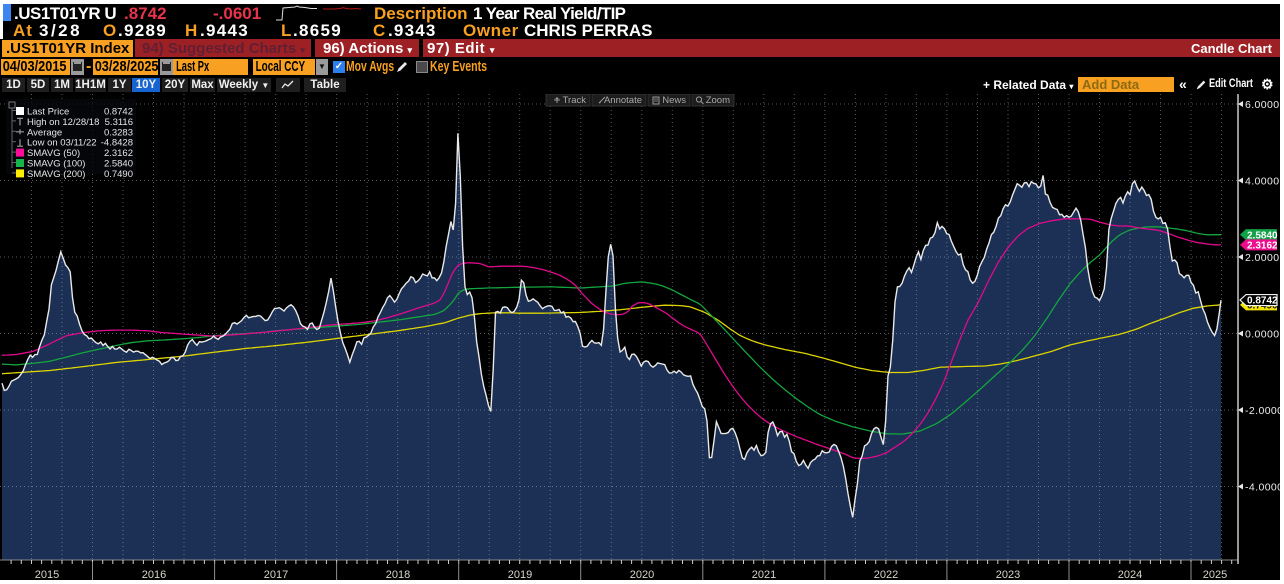  I want to click on svg-text: 2022, so click(886, 574).